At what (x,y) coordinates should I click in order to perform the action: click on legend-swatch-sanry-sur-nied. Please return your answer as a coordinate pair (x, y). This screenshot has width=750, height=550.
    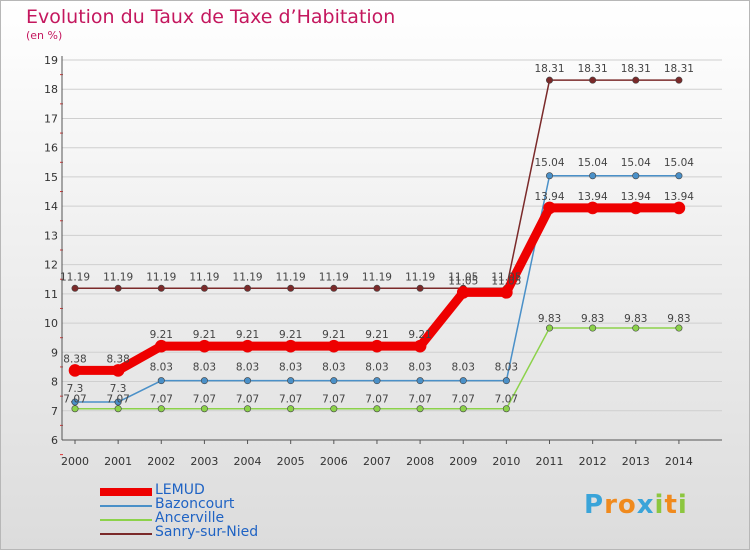
    Looking at the image, I should click on (126, 534).